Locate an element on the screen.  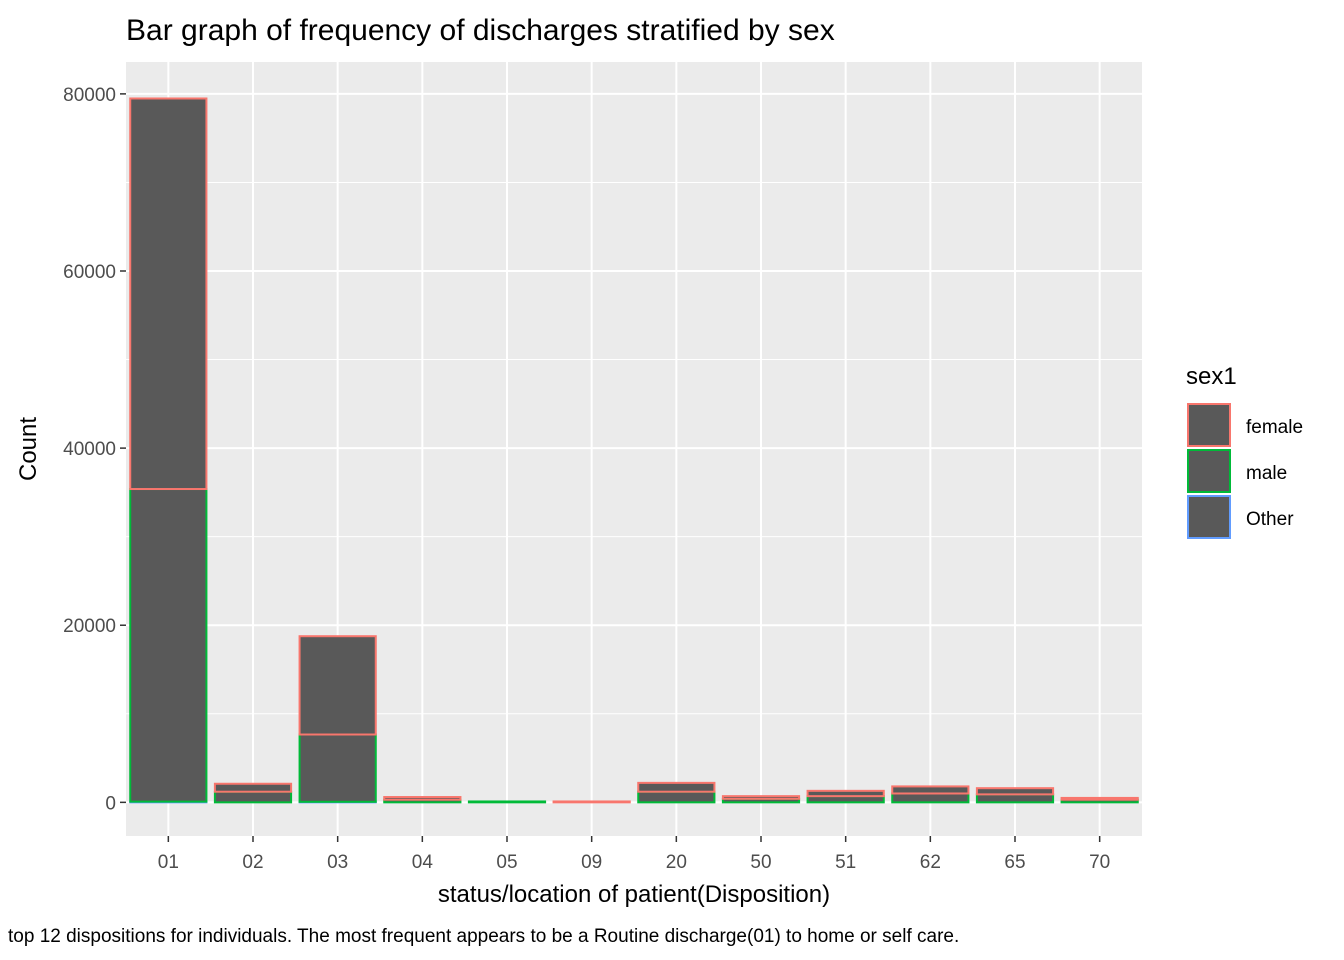
legend-key-male is located at coordinates (1209, 471).